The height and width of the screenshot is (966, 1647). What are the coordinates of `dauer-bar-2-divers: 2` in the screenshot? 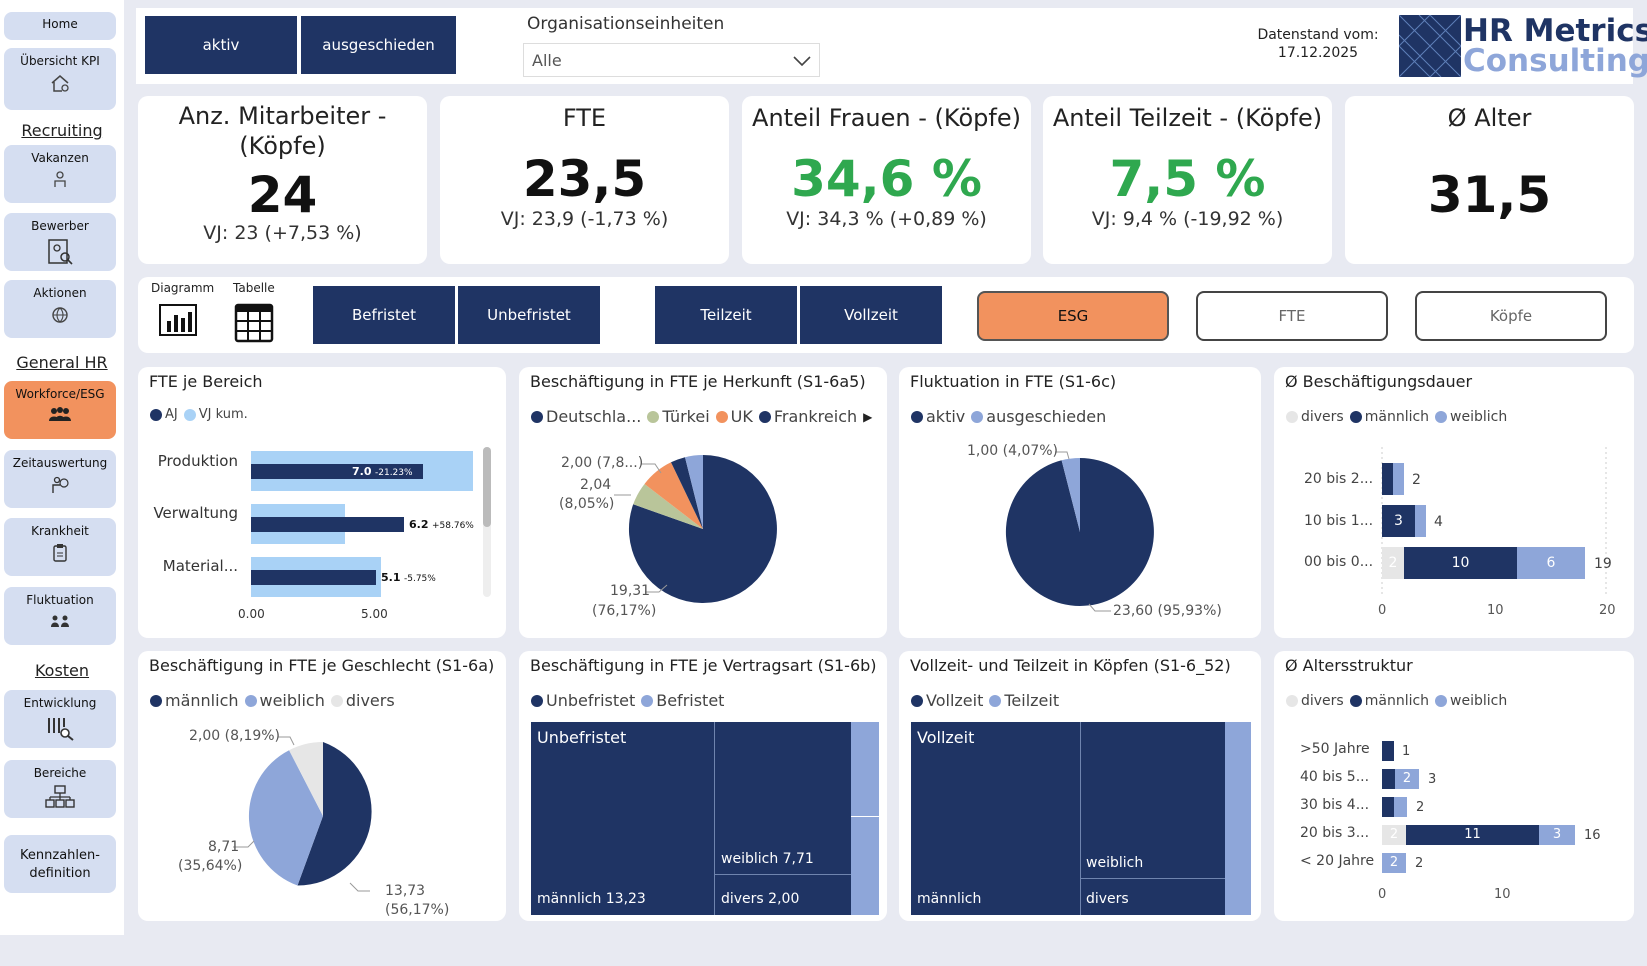 It's located at (1393, 563).